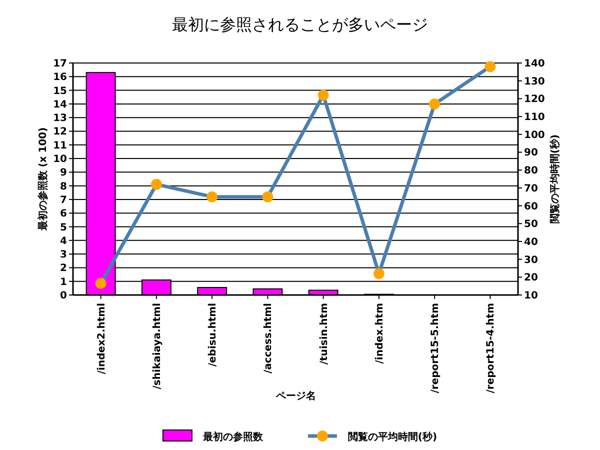  Describe the element at coordinates (534, 82) in the screenshot. I see `y2-tick-label: 130` at that location.